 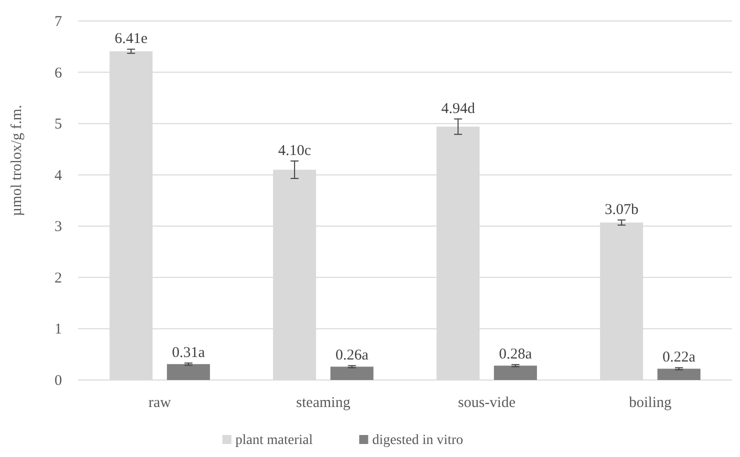 I want to click on x-tick-label: sous-vide, so click(x=487, y=403).